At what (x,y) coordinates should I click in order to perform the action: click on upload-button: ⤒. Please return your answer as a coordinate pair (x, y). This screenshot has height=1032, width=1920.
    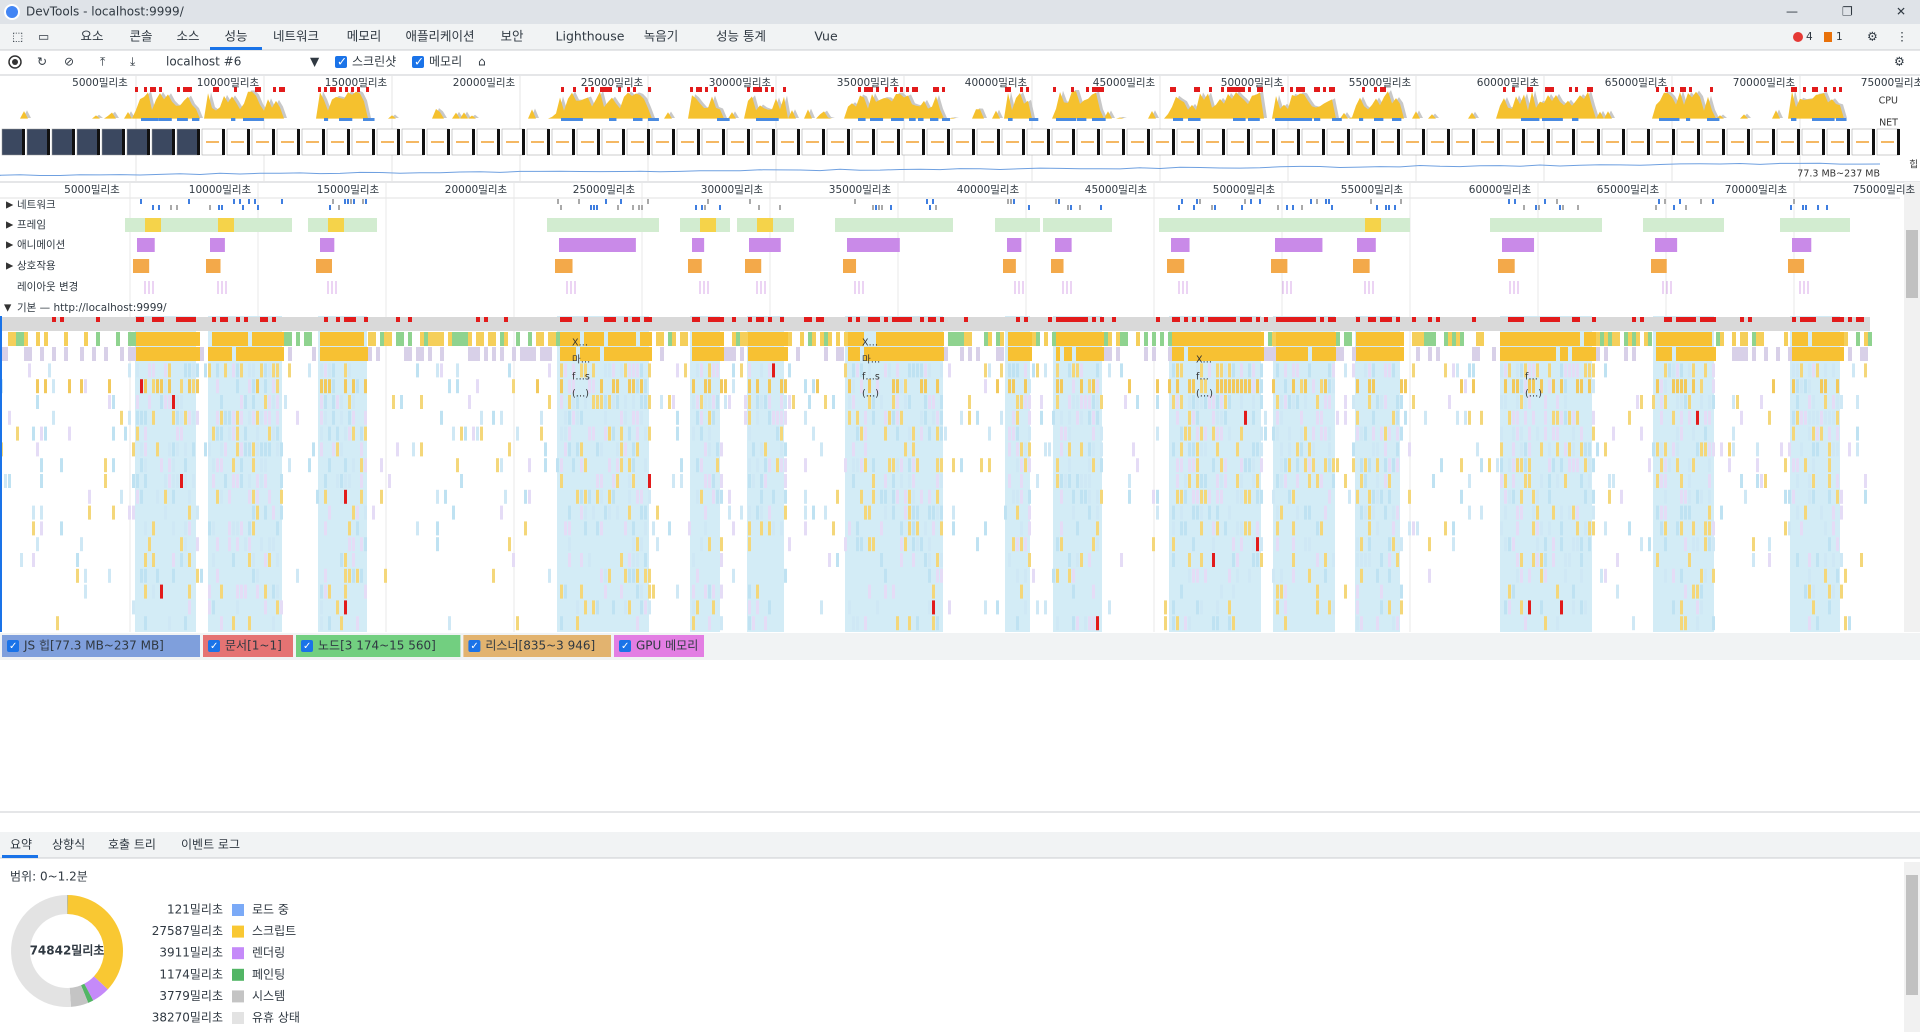
    Looking at the image, I should click on (103, 62).